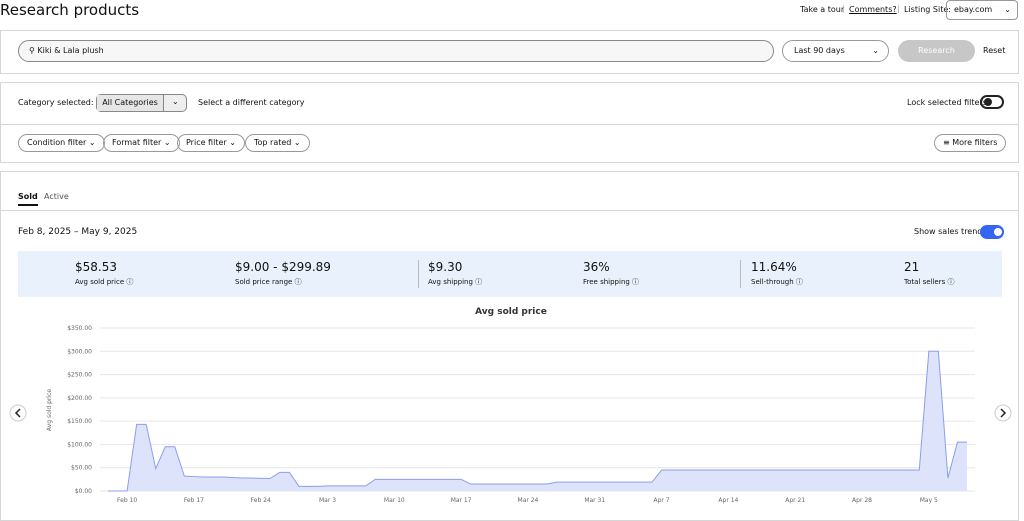  Describe the element at coordinates (396, 51) in the screenshot. I see `search-input: ⚲ Kiki & Lala plush` at that location.